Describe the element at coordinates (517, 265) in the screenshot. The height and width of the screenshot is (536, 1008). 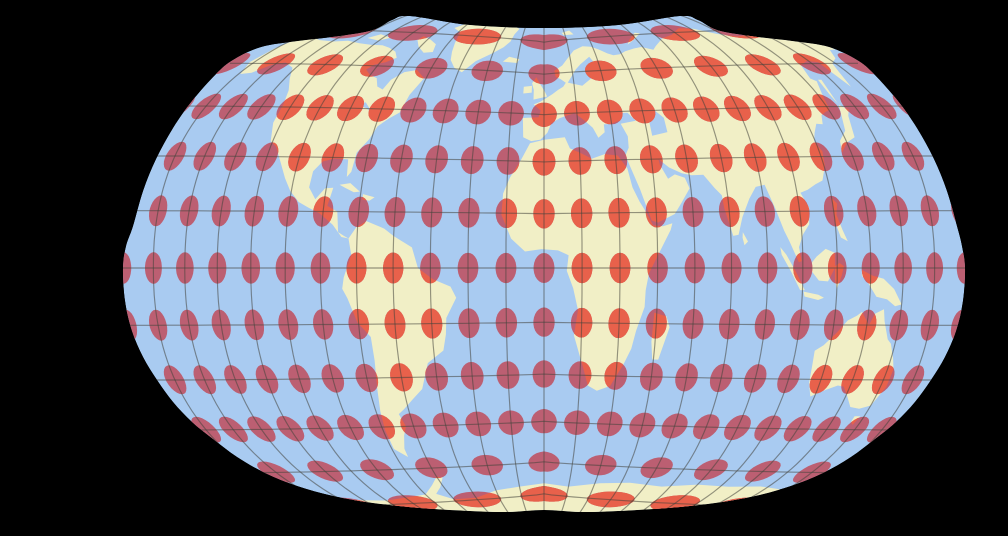
I see `meridian--15` at that location.